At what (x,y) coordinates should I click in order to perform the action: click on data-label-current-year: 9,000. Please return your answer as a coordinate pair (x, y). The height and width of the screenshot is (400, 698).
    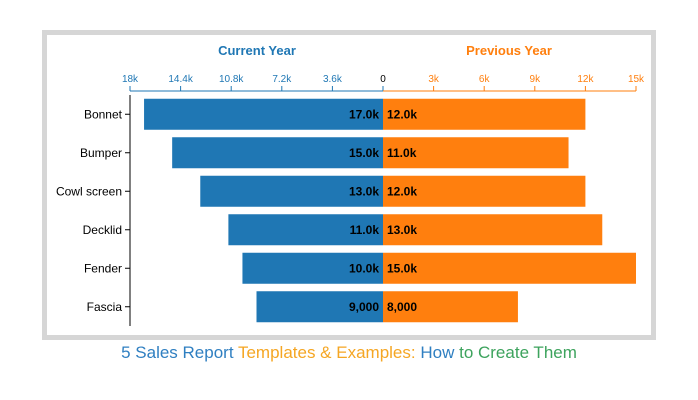
    Looking at the image, I should click on (364, 307).